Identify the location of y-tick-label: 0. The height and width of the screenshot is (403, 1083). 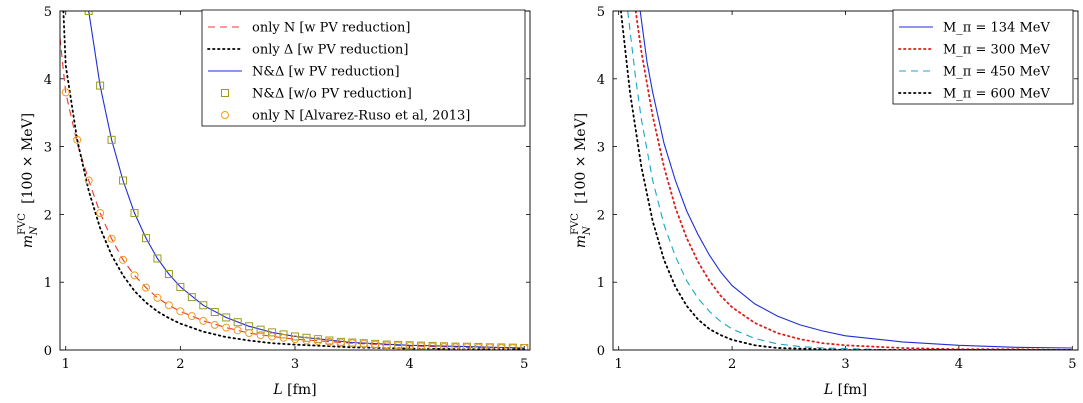
(48, 351).